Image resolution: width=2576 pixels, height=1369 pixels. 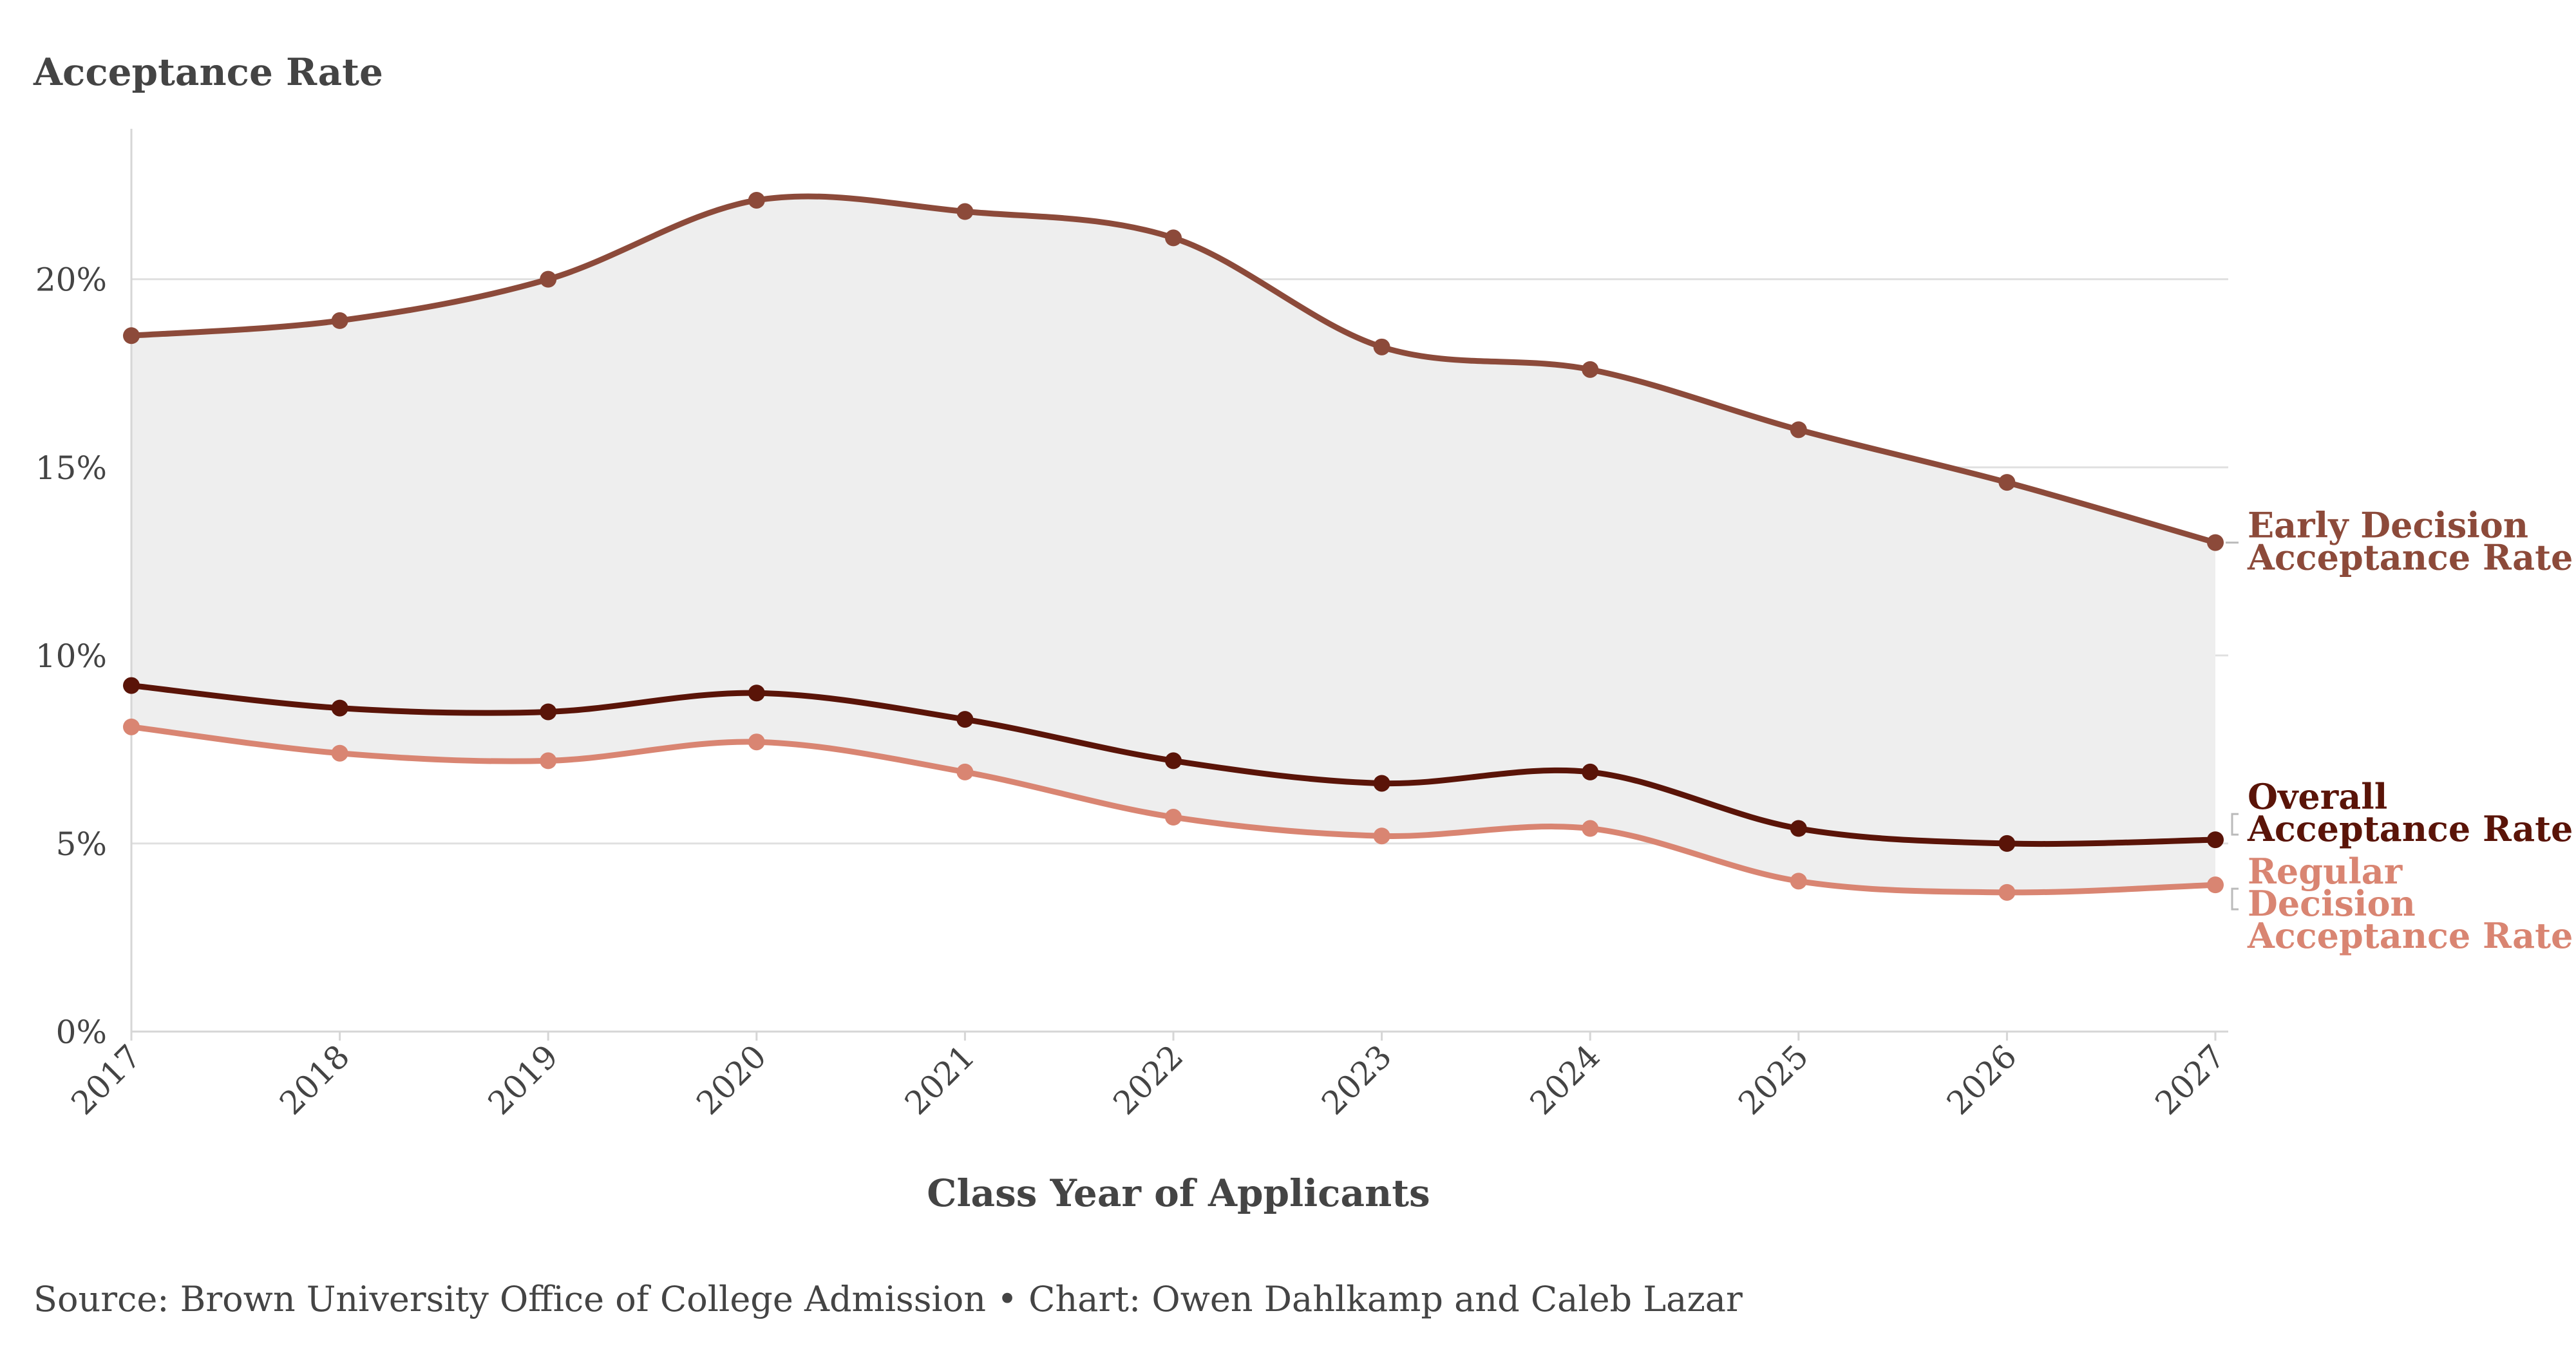 What do you see at coordinates (81, 844) in the screenshot?
I see `y-tick-label: 5%` at bounding box center [81, 844].